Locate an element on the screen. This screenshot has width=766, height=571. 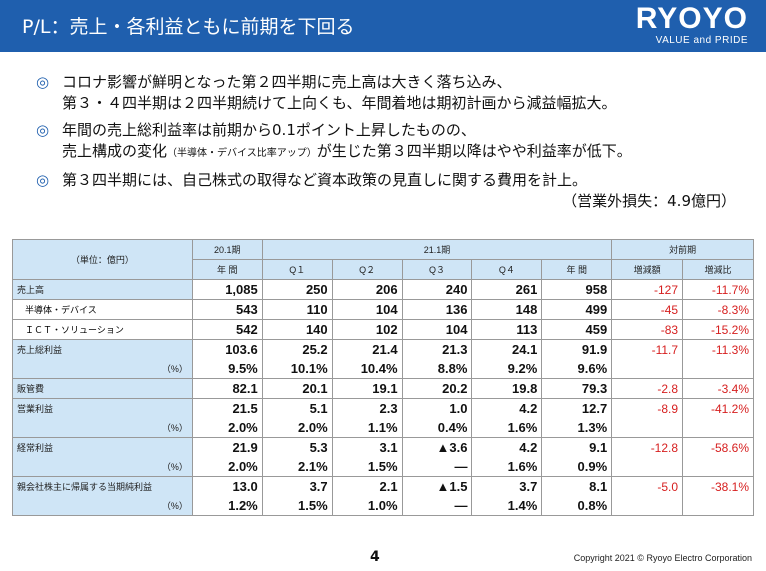
cell: 8.1 is located at coordinates (577, 486).